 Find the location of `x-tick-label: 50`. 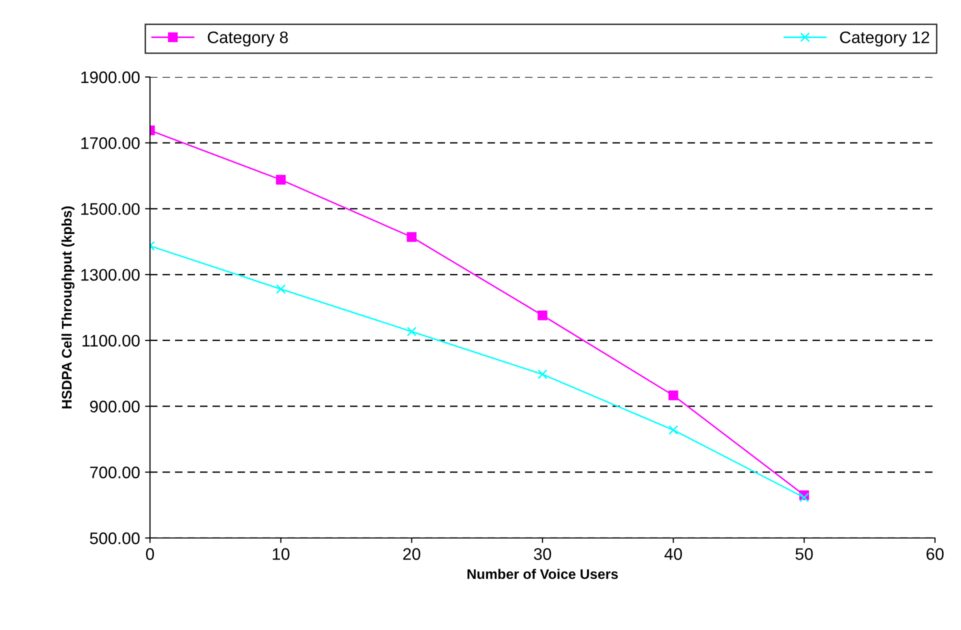

x-tick-label: 50 is located at coordinates (804, 554).